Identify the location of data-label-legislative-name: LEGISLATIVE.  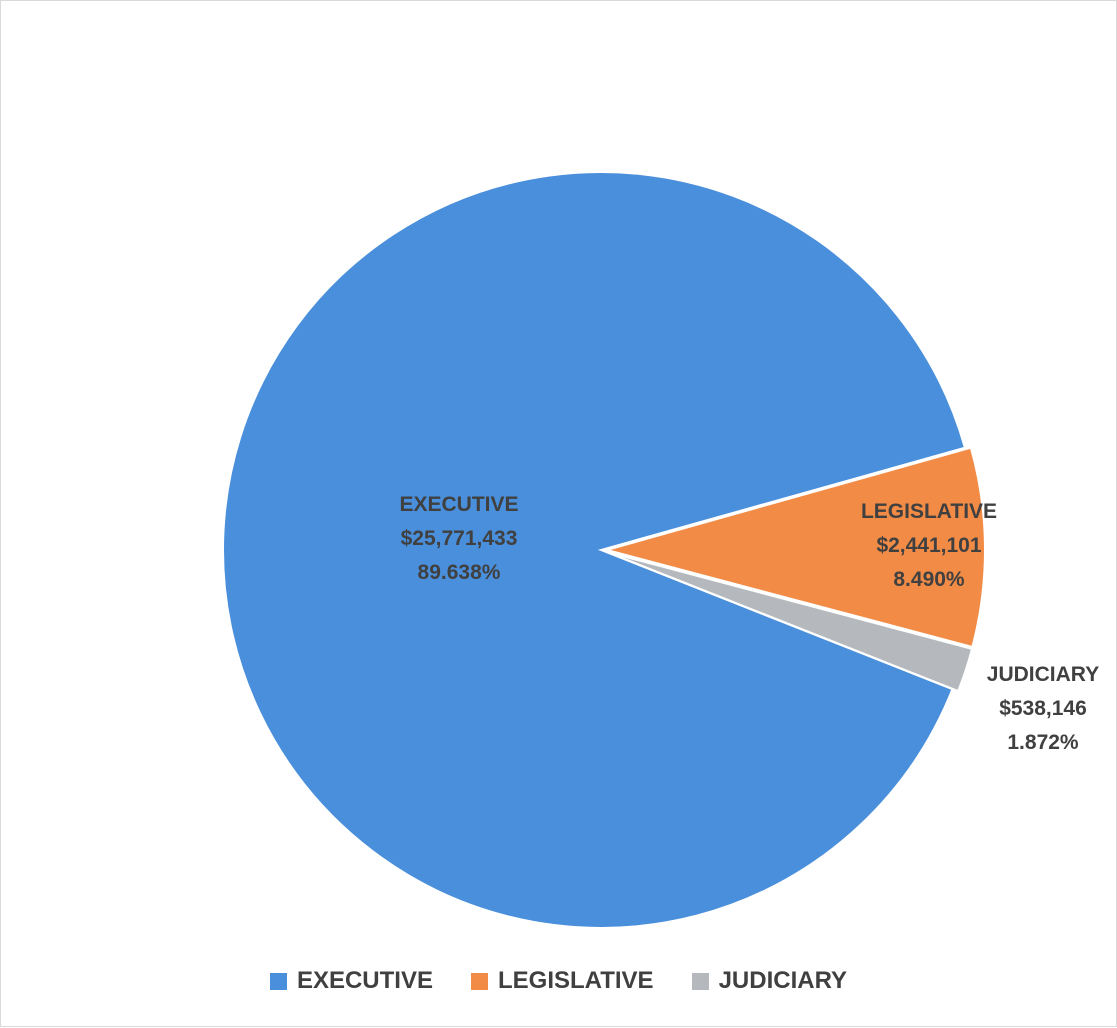
(929, 511).